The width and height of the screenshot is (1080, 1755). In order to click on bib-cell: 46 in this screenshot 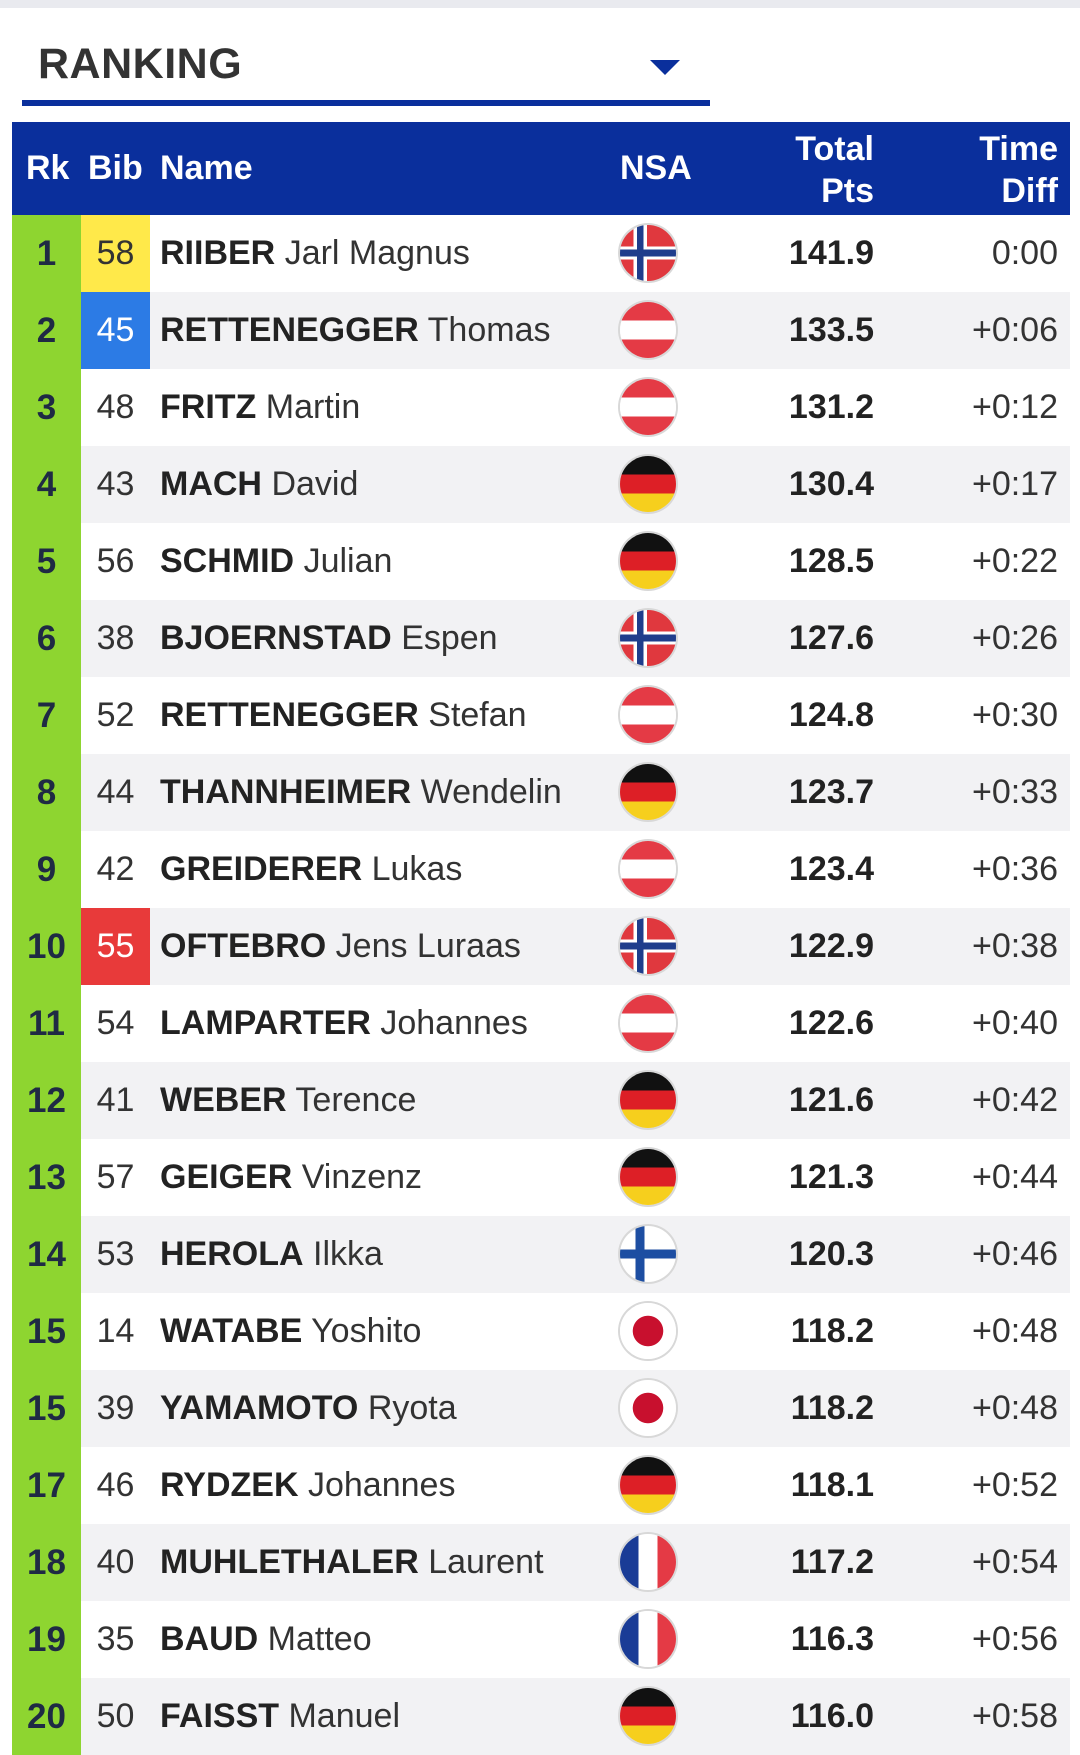, I will do `click(115, 1485)`.